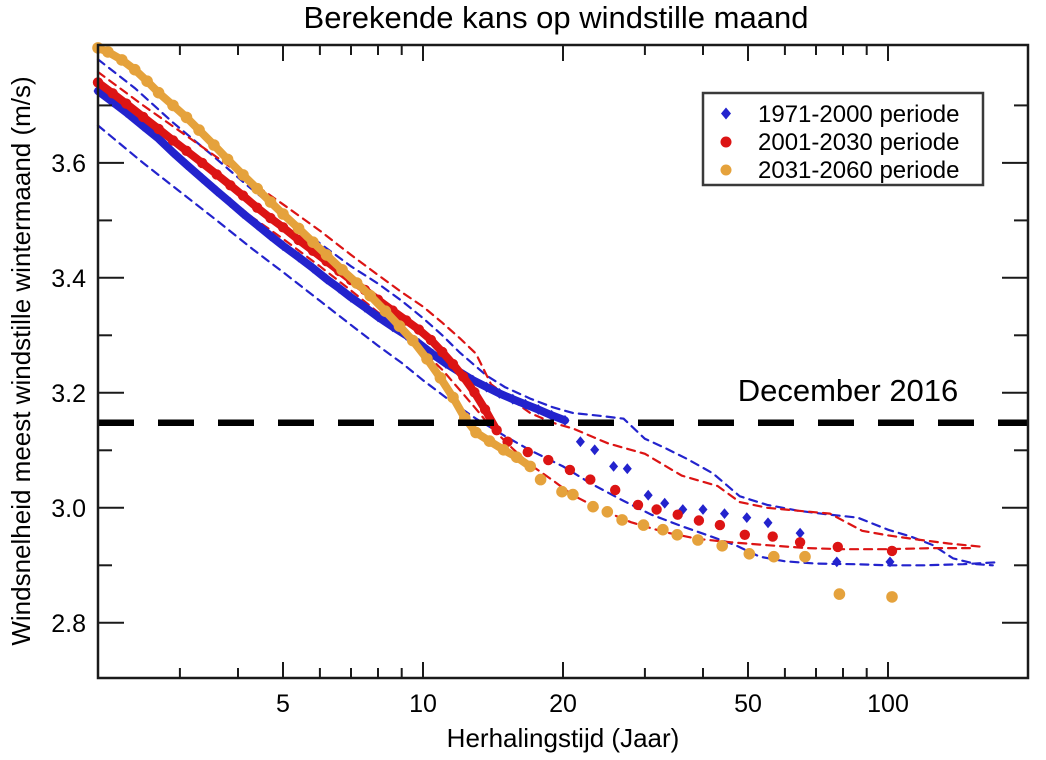 This screenshot has height=760, width=1046. I want to click on x-tick-label: 10, so click(423, 704).